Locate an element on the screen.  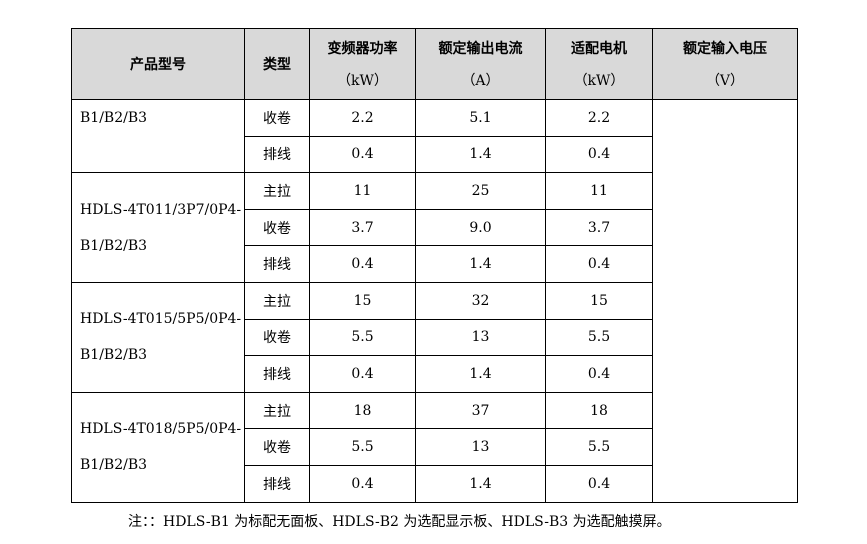
header-voltage-unit: （V） is located at coordinates (725, 81).